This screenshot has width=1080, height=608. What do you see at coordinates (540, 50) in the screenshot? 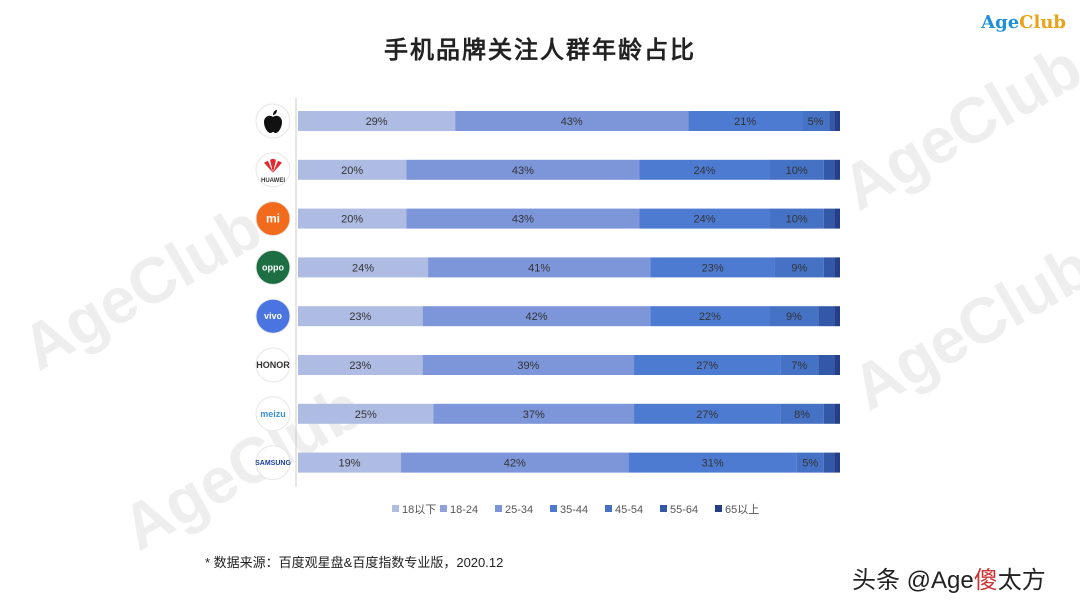
I see `chart-title: 手机品牌关注人群年龄占比` at bounding box center [540, 50].